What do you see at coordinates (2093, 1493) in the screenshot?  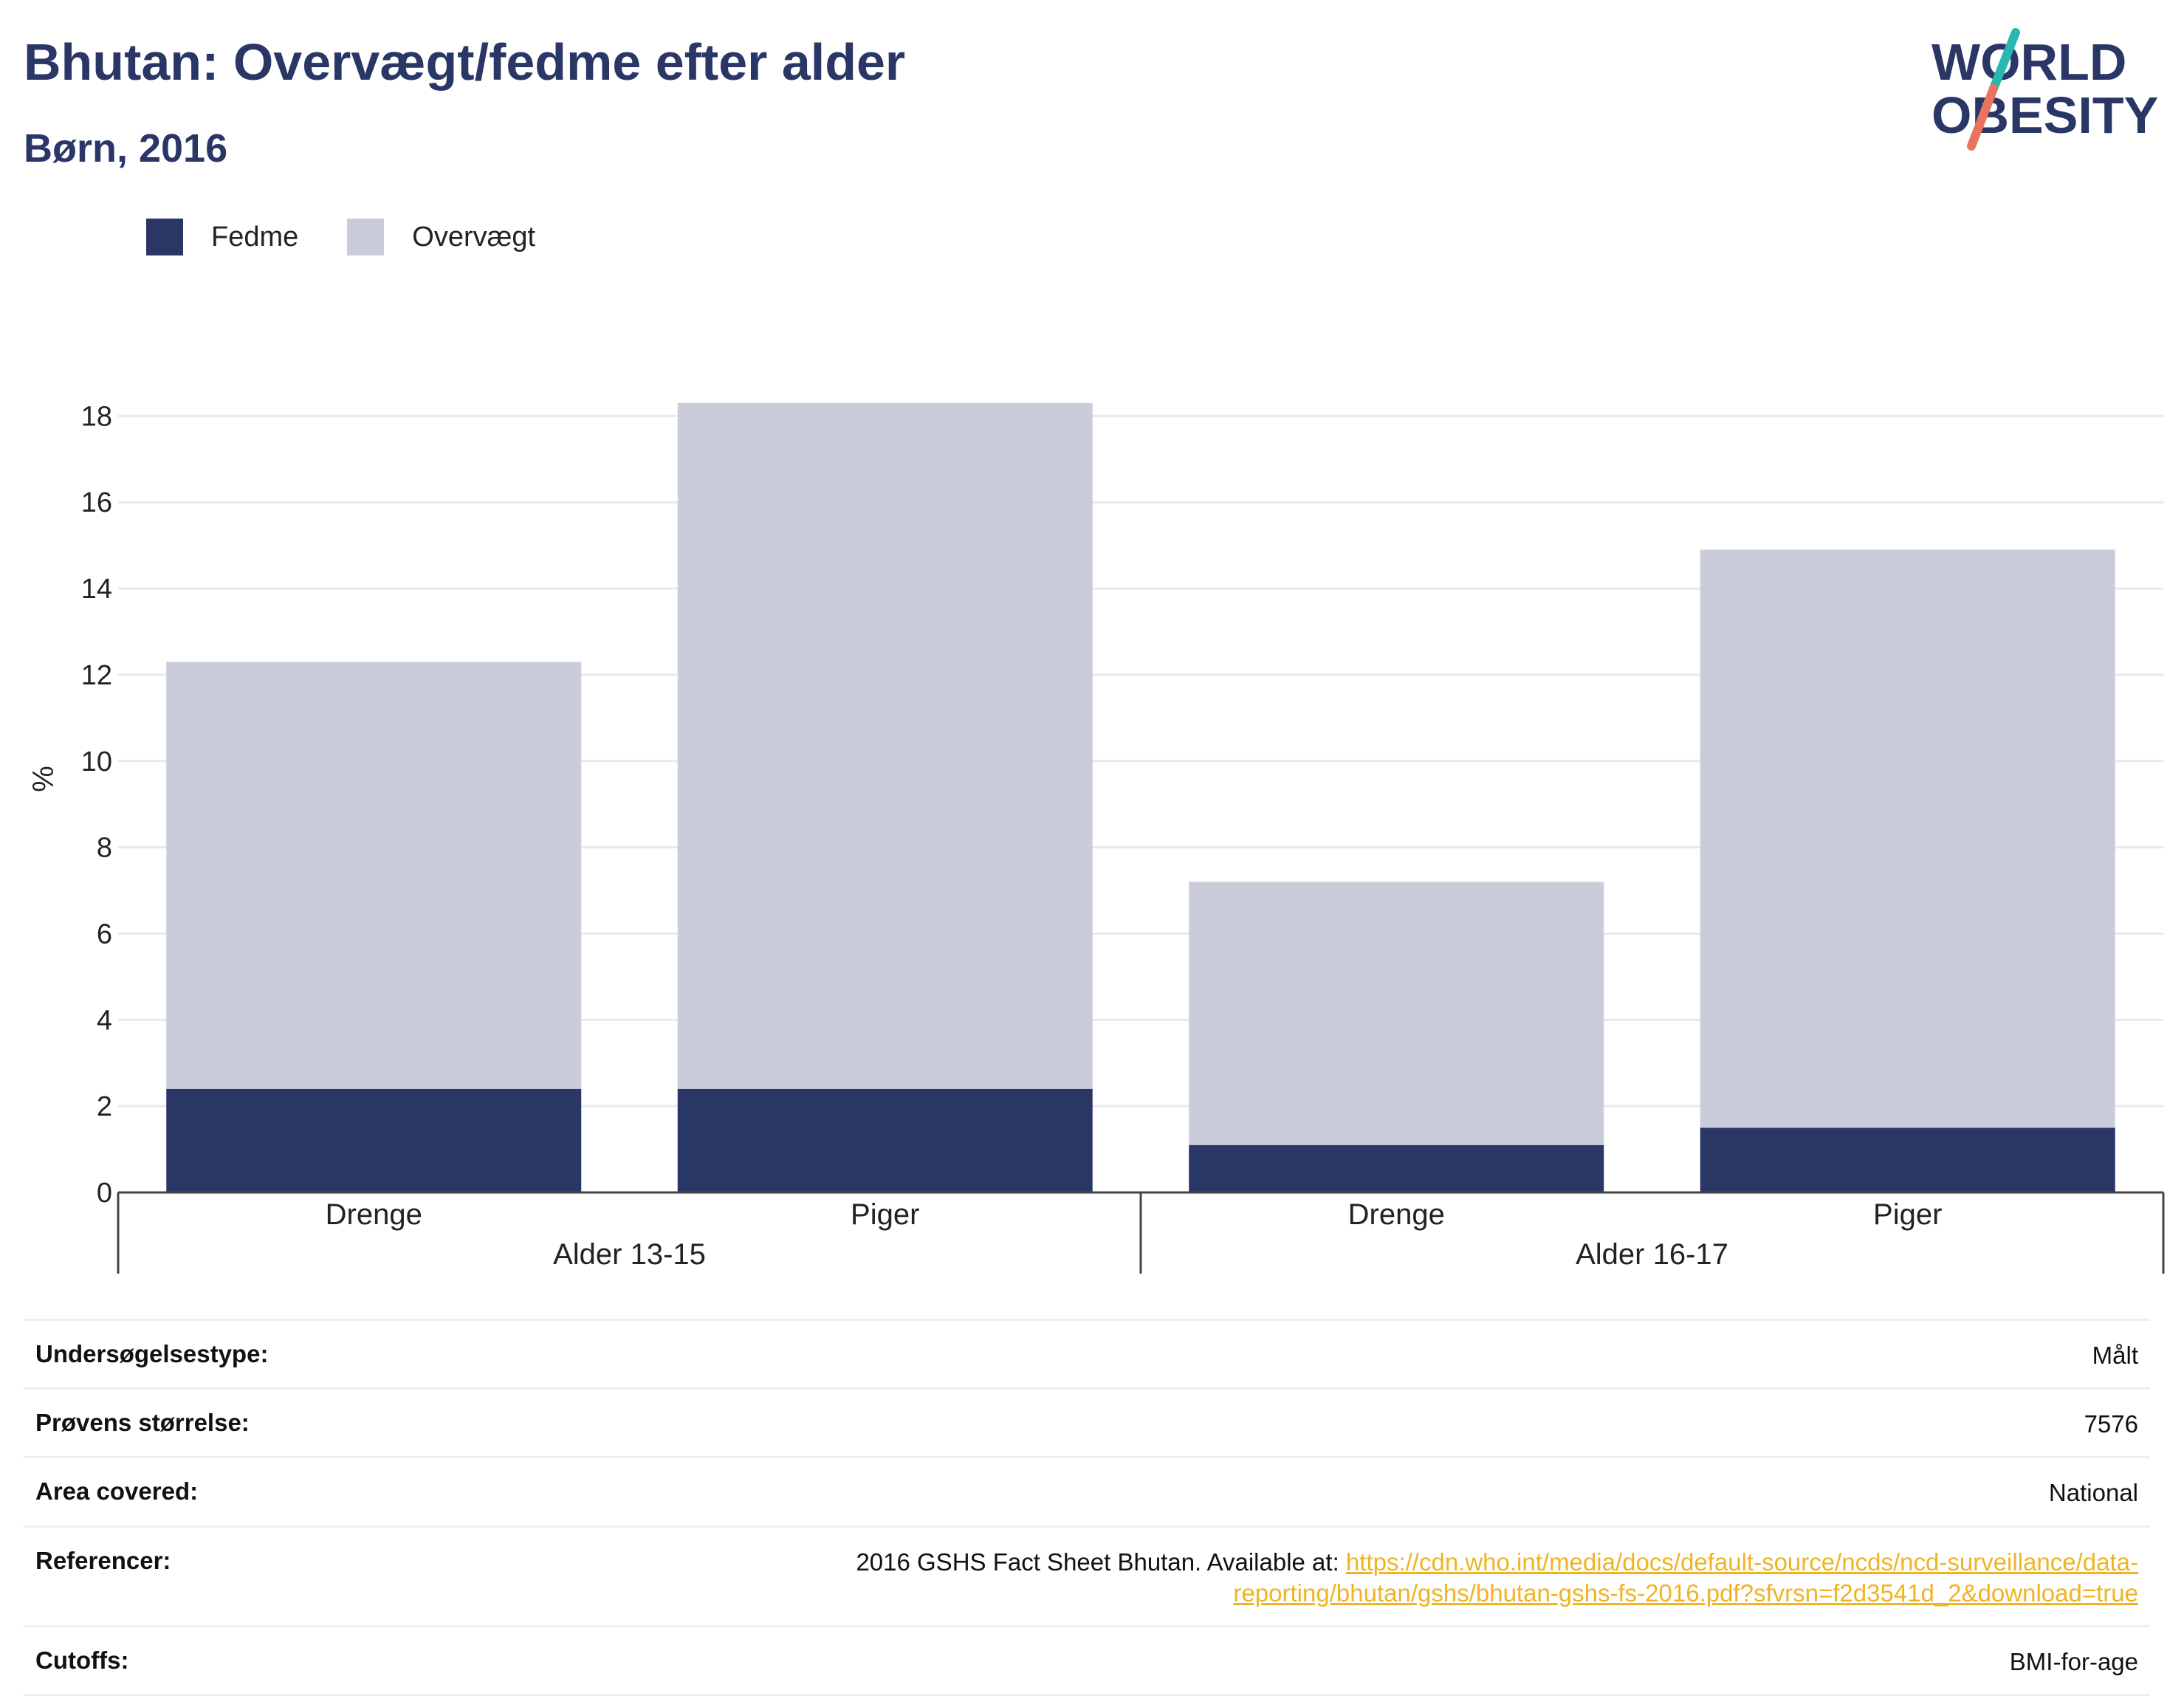 I see `info-value: National` at bounding box center [2093, 1493].